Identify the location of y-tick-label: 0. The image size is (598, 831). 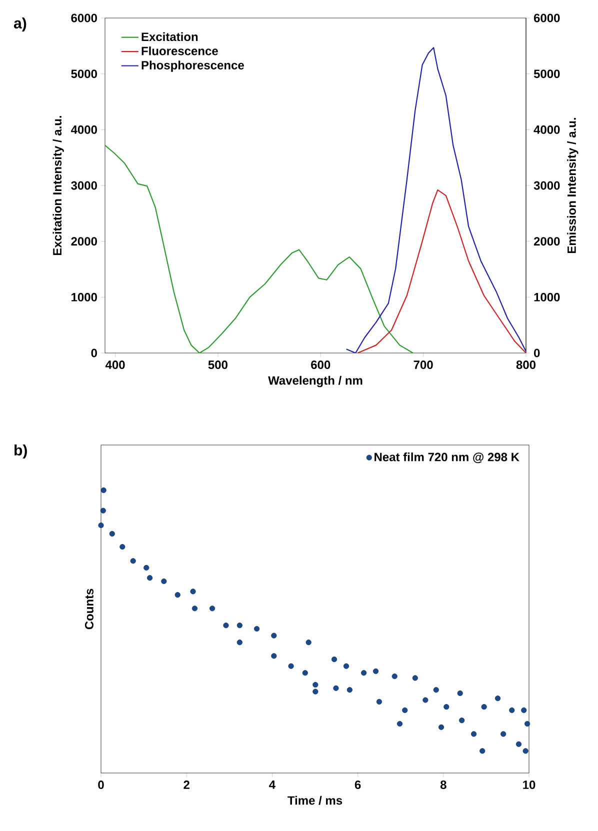
(94, 353).